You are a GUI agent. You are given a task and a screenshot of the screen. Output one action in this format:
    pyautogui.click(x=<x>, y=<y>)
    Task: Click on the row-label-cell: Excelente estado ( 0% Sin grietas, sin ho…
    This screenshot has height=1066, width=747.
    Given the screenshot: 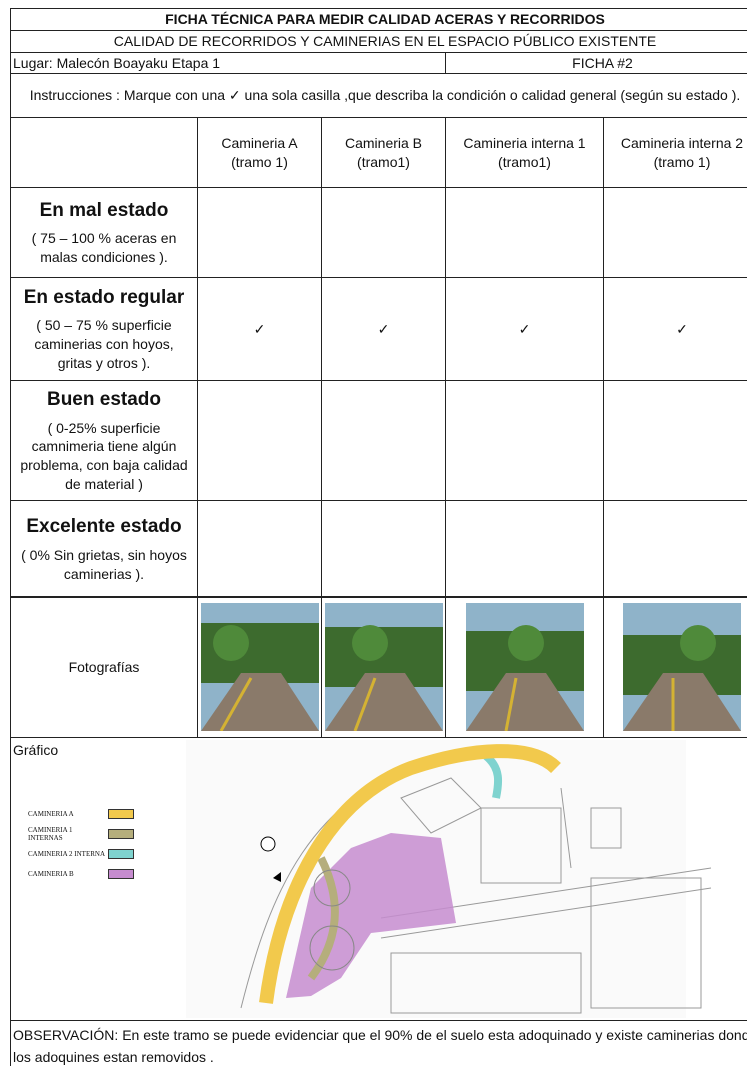 What is the action you would take?
    pyautogui.click(x=104, y=549)
    